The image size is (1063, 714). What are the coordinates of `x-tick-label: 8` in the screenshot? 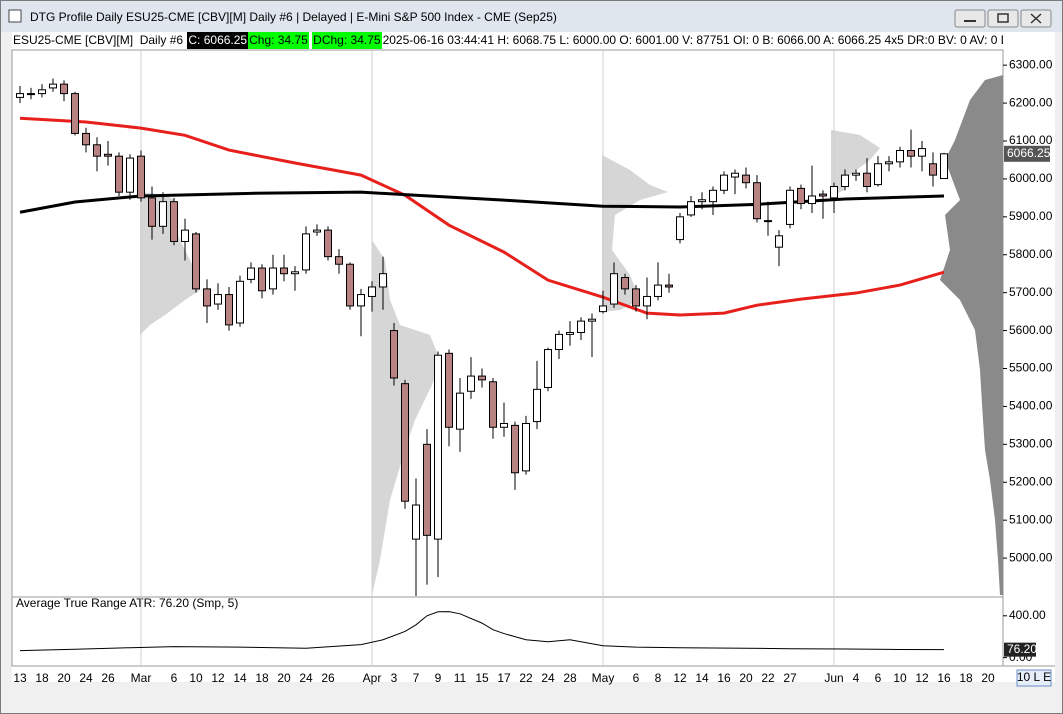 It's located at (658, 678).